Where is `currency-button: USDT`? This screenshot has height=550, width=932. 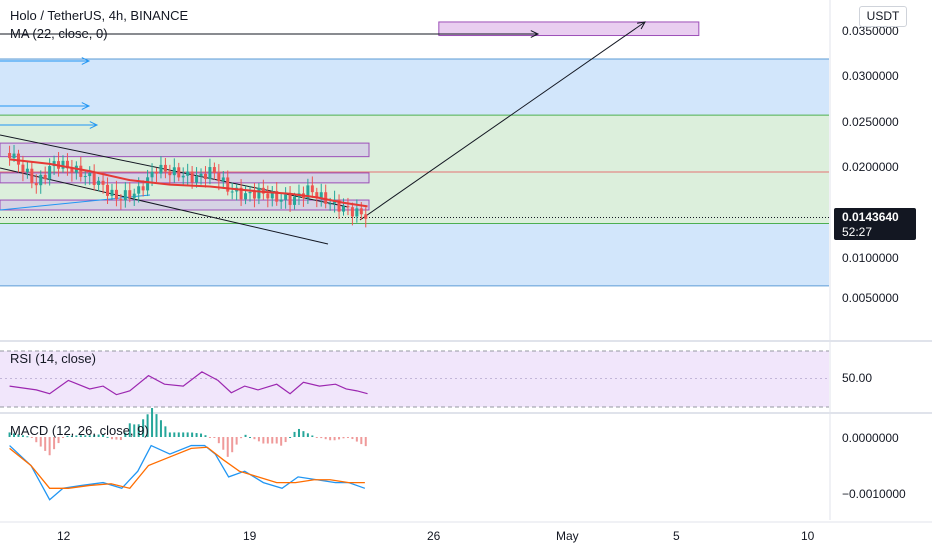
currency-button: USDT is located at coordinates (883, 16).